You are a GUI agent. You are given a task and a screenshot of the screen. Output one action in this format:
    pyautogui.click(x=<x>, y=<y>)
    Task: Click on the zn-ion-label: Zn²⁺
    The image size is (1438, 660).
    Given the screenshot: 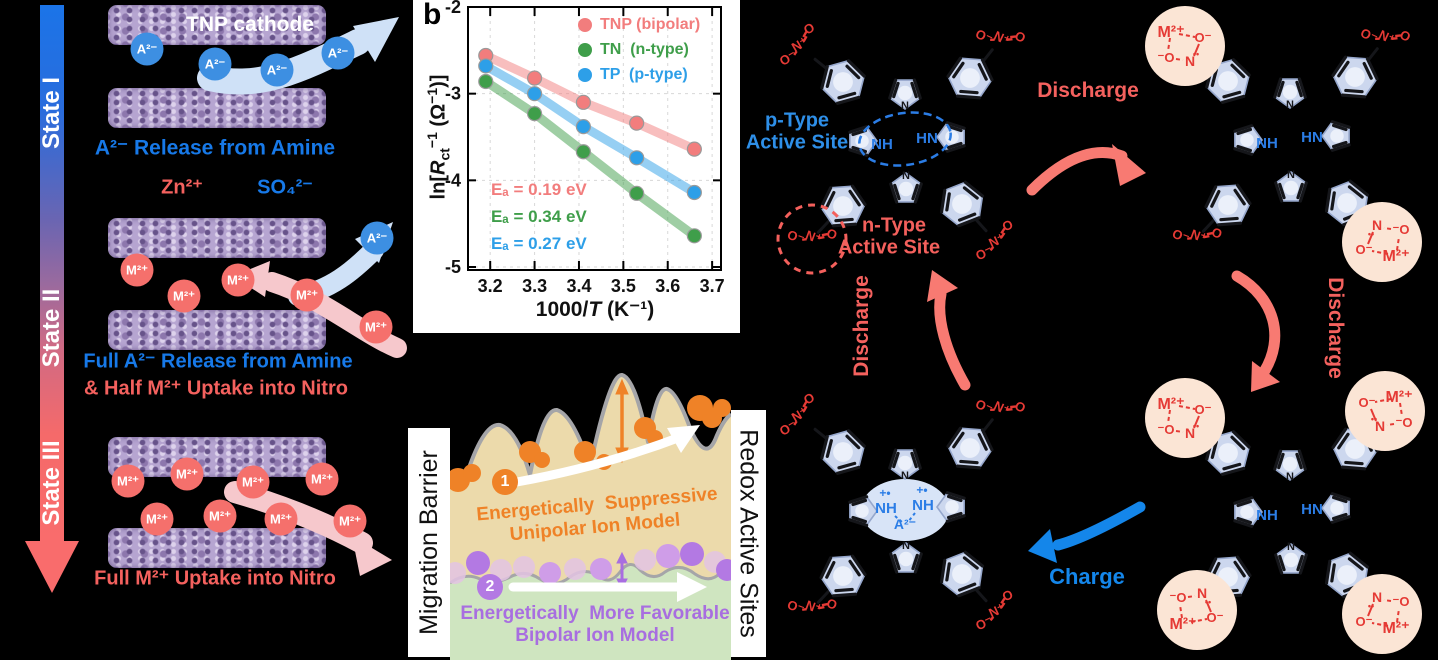 What is the action you would take?
    pyautogui.click(x=182, y=187)
    